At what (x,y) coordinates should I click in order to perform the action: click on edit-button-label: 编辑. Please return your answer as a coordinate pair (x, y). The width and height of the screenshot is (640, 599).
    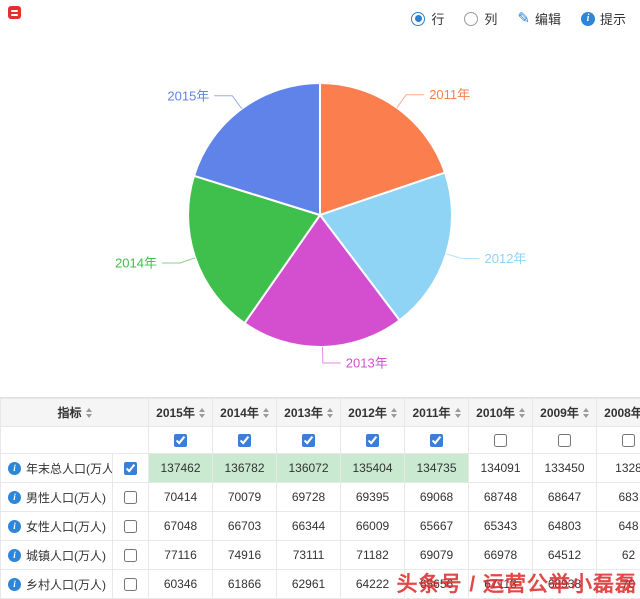
    Looking at the image, I should click on (547, 19).